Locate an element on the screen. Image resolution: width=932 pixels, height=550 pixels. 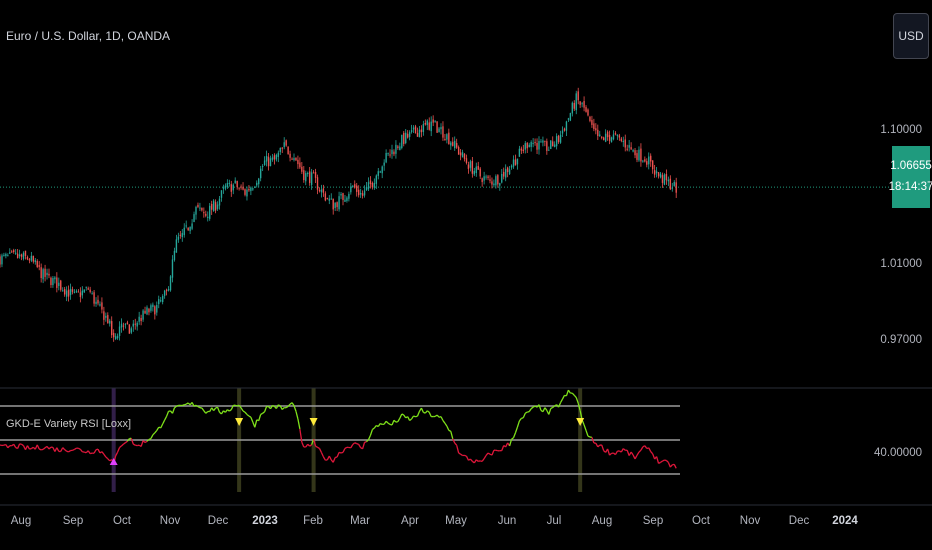
sell-signal-marker is located at coordinates (313, 422).